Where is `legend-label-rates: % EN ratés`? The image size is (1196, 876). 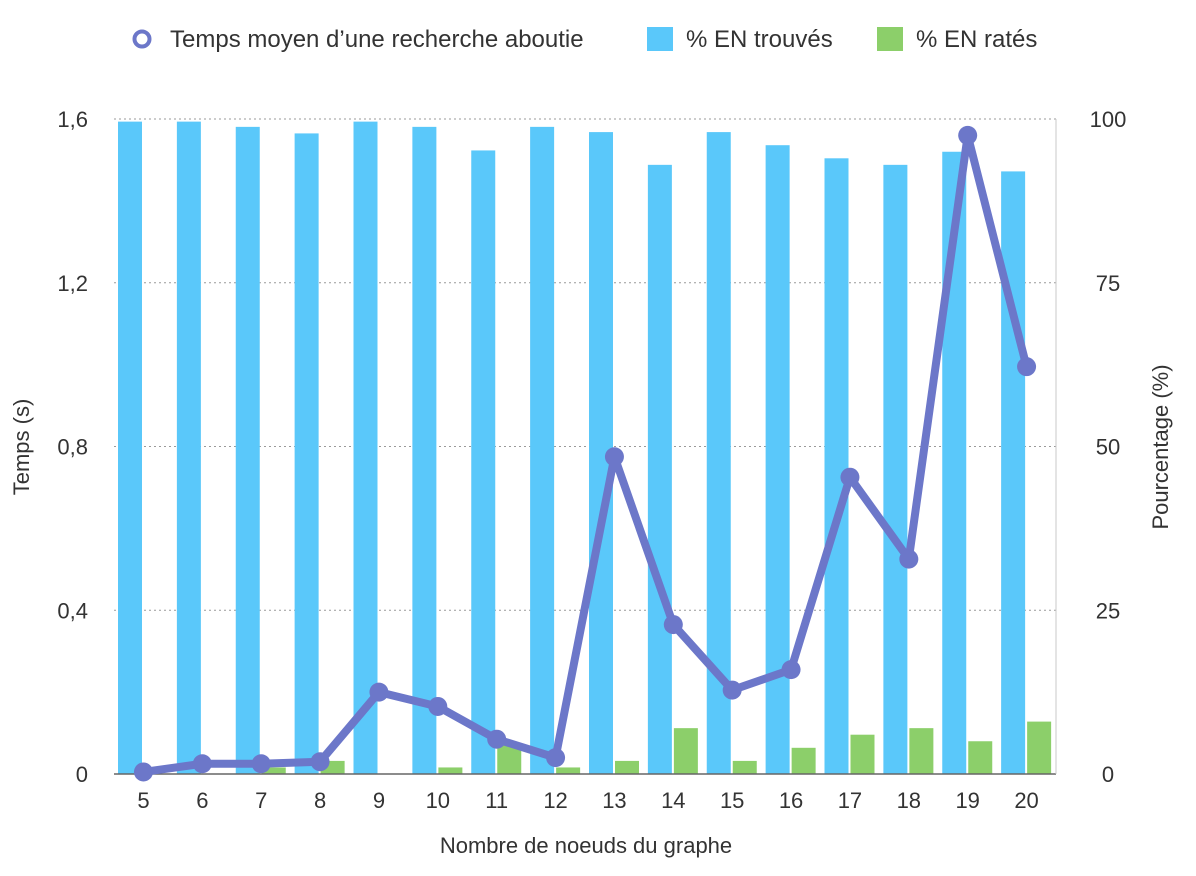 legend-label-rates: % EN ratés is located at coordinates (976, 39).